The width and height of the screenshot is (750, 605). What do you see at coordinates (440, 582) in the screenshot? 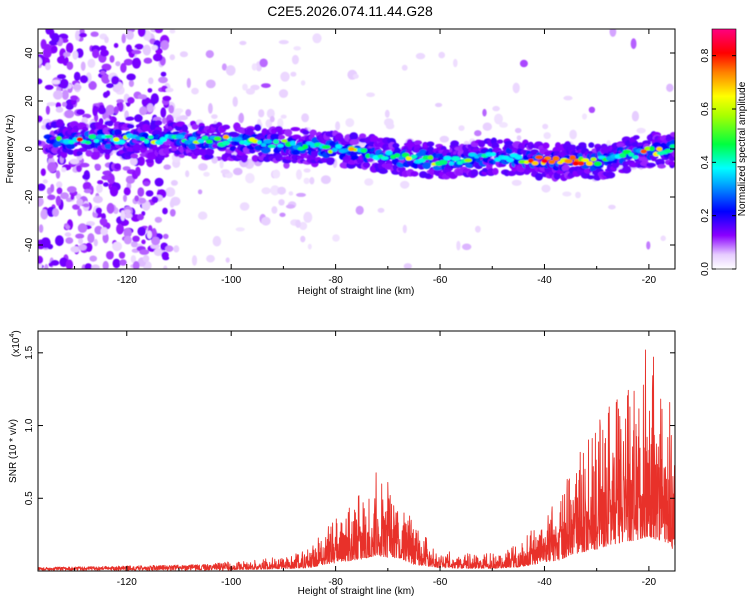
I see `x-tick-label: -60` at bounding box center [440, 582].